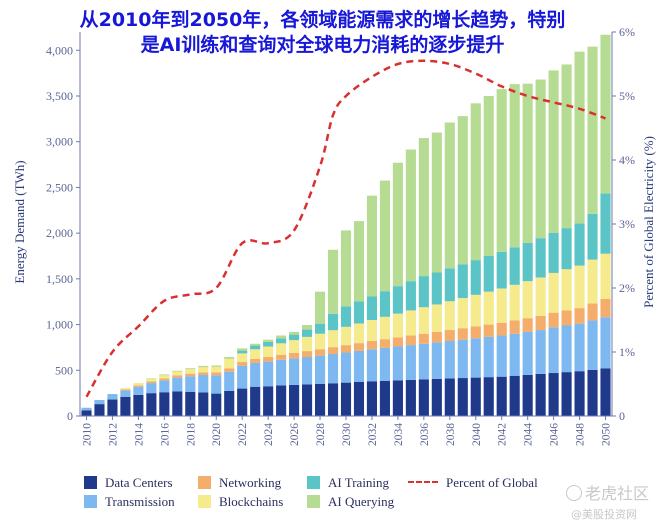 This screenshot has height=530, width=665. Describe the element at coordinates (540, 323) in the screenshot. I see `bar-networking-2045` at that location.